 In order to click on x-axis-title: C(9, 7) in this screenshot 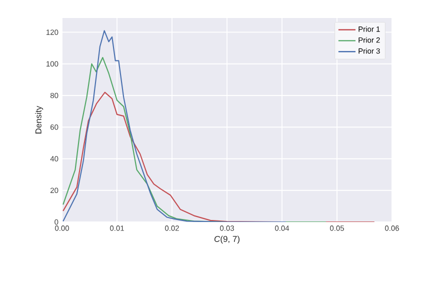, I will do `click(227, 240)`.